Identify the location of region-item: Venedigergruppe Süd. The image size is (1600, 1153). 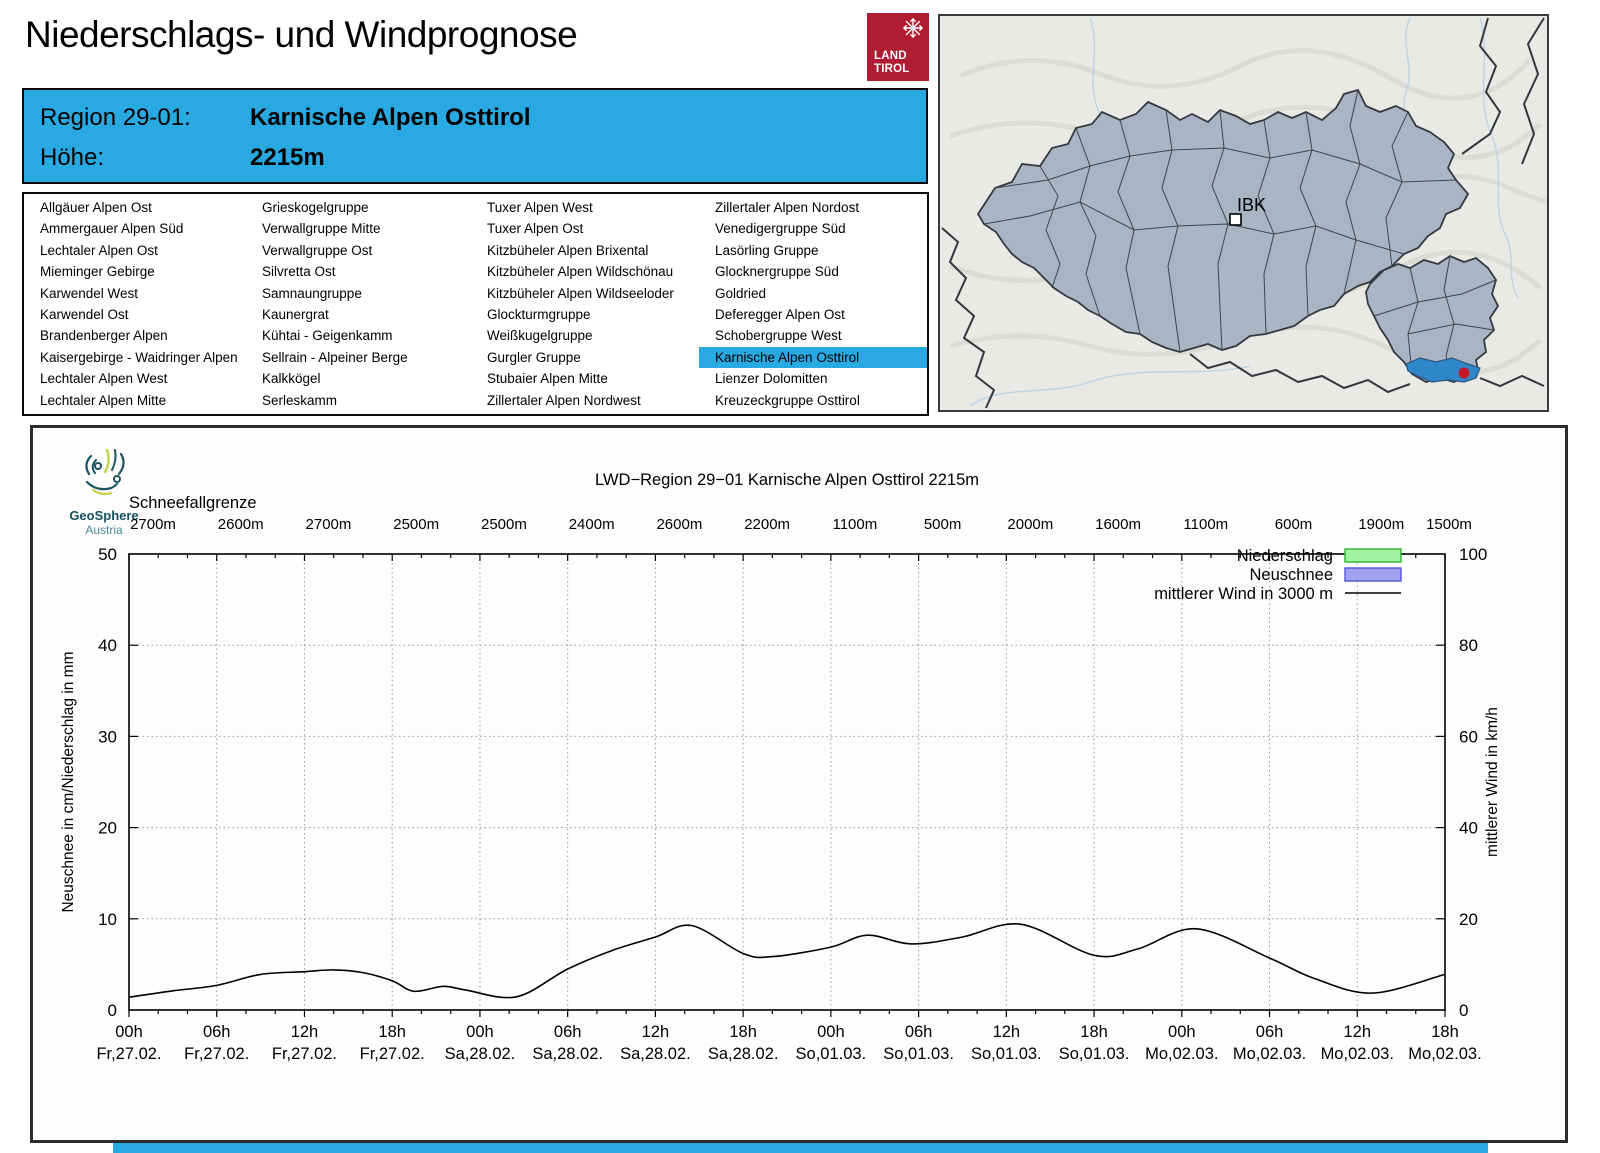
(780, 229).